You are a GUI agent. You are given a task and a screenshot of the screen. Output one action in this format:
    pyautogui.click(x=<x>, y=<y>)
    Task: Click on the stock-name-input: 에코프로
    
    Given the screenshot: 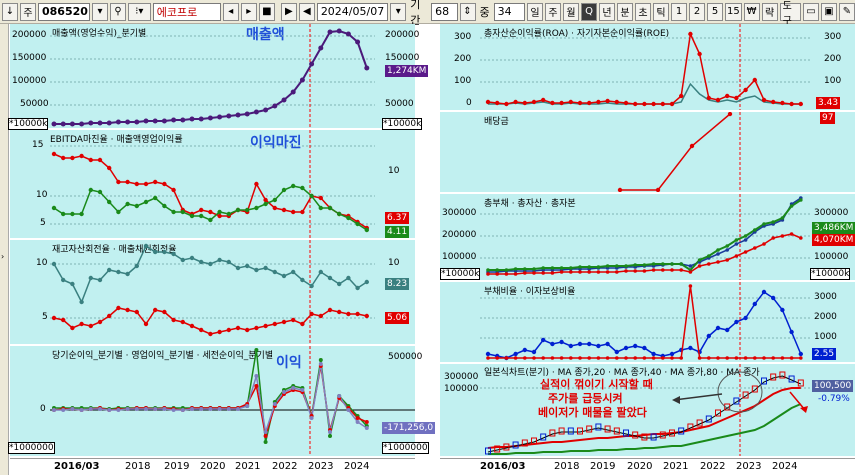 What is the action you would take?
    pyautogui.click(x=186, y=11)
    